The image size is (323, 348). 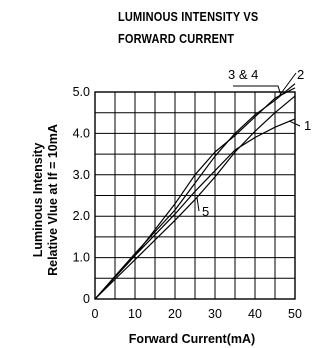 What do you see at coordinates (81, 216) in the screenshot?
I see `y-tick-label: 2.0` at bounding box center [81, 216].